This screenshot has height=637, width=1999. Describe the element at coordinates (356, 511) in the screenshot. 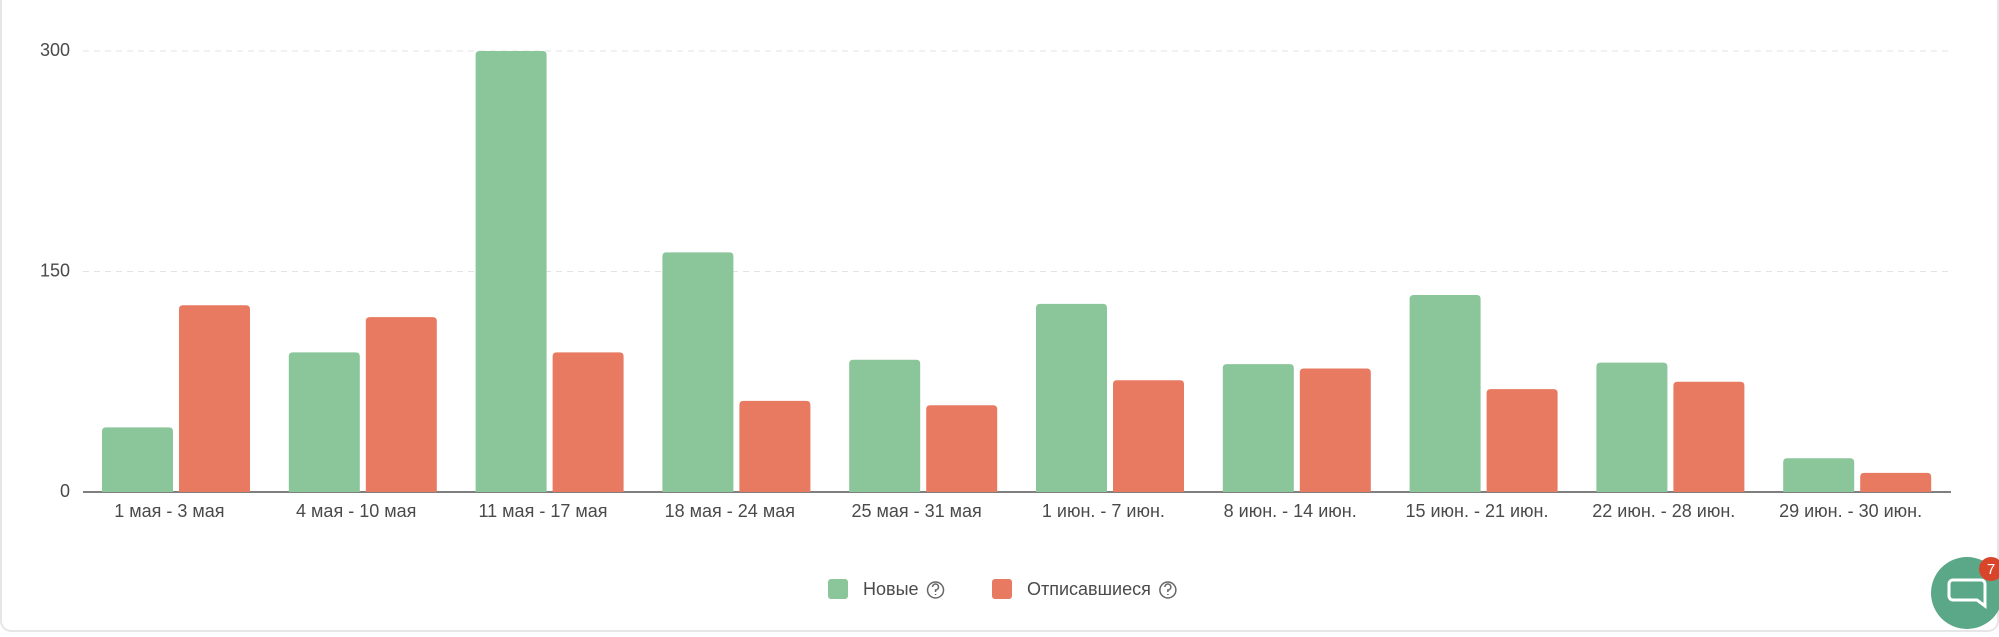

I see `x-tick-label: 4 мая - 10 мая` at that location.